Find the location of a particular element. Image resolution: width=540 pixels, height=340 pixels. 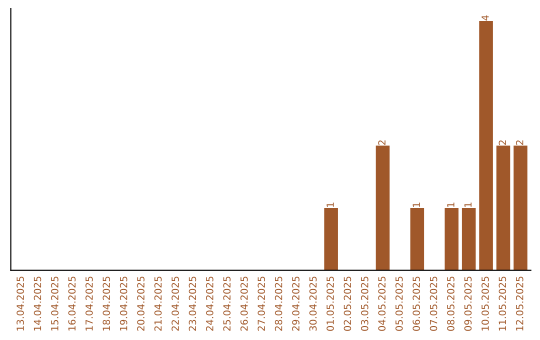

x-tick-label: 14.04.2025 is located at coordinates (38, 303).